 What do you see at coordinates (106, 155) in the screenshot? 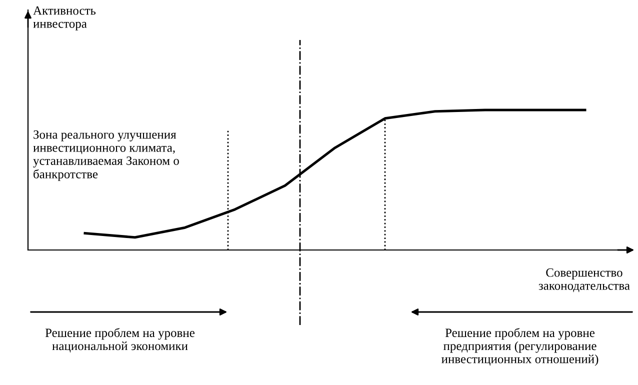
I see `annotation: Зона реального улучшения инвестиционного климата, устанавливаемая Законом о банкротстве` at bounding box center [106, 155].